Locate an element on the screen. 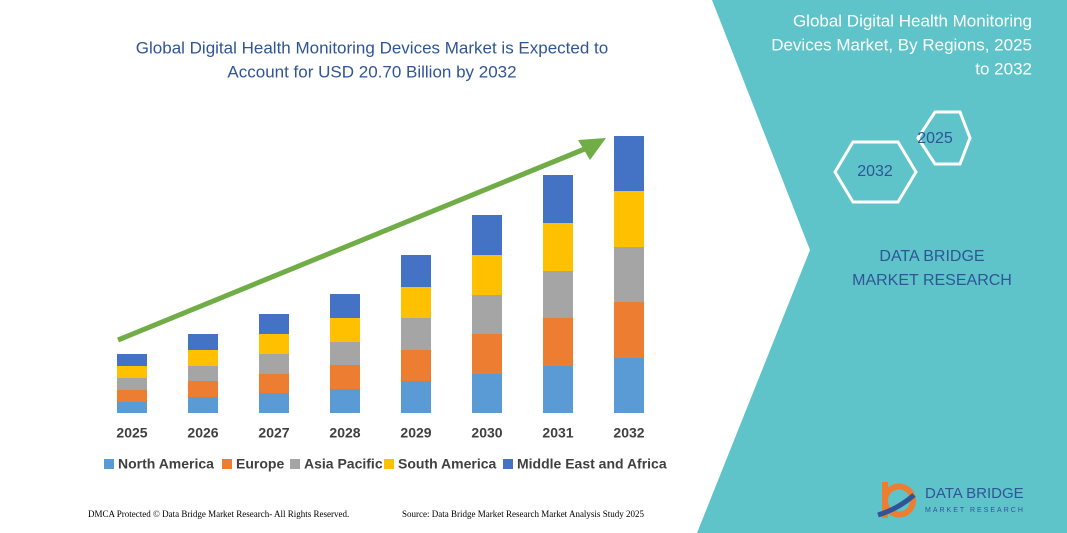 Image resolution: width=1067 pixels, height=533 pixels. legend-label: North America is located at coordinates (166, 464).